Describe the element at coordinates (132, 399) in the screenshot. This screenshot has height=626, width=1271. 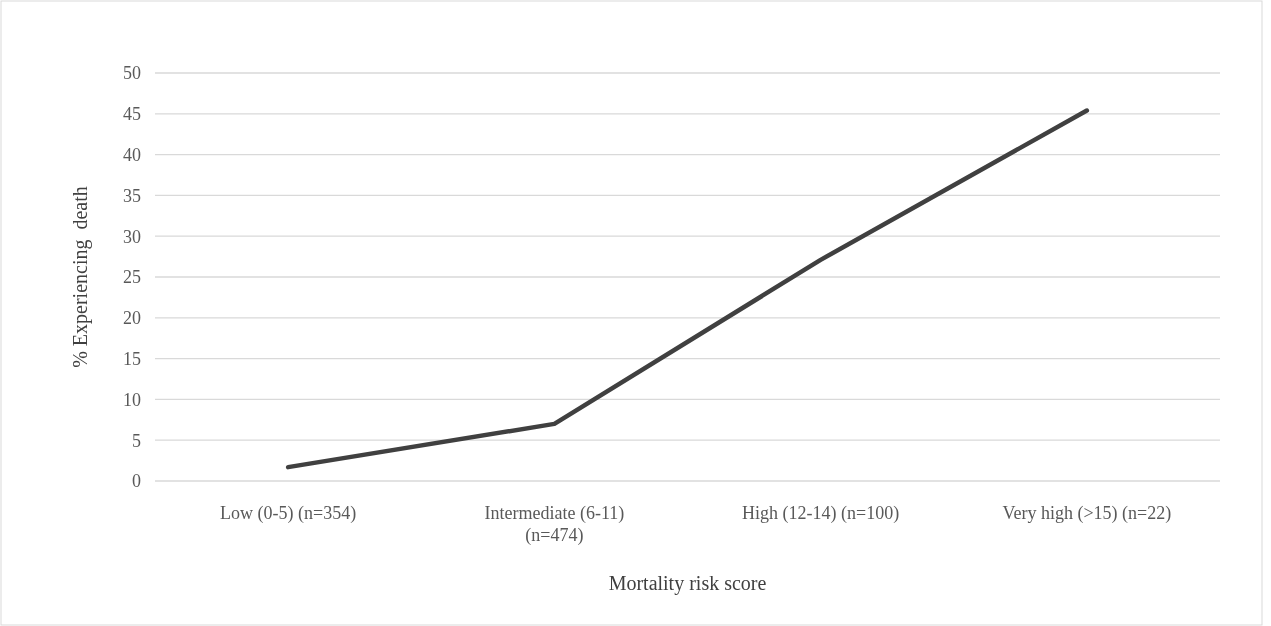
I see `y-tick-label: 10` at that location.